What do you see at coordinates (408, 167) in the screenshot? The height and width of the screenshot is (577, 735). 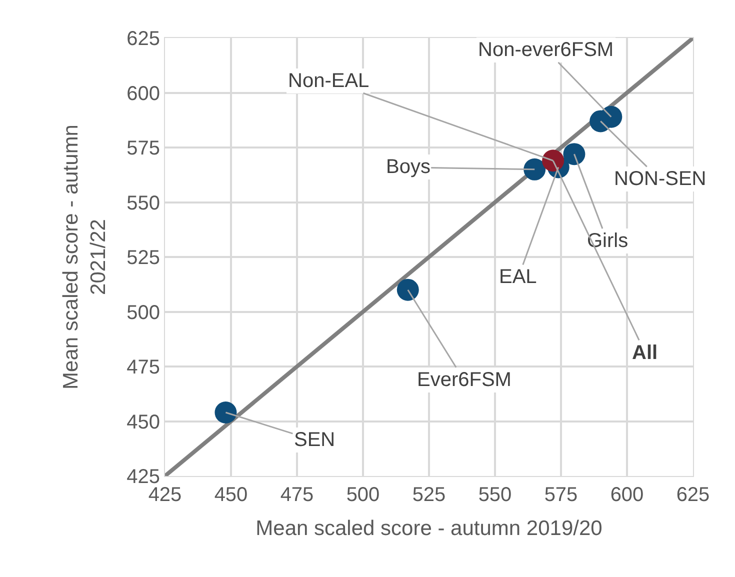 I see `annotation: Boys` at bounding box center [408, 167].